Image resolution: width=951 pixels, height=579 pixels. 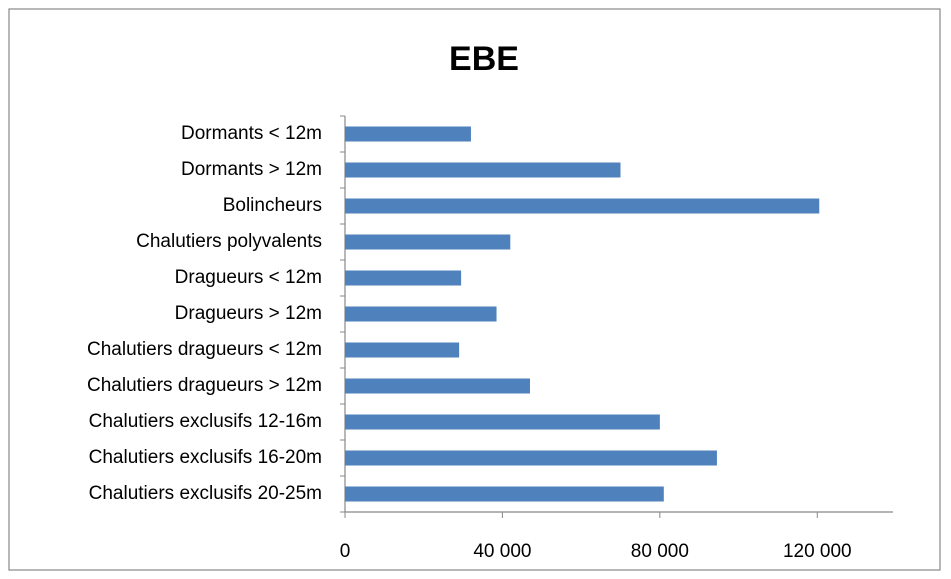 What do you see at coordinates (229, 241) in the screenshot?
I see `y-tick-label: Chalutiers polyvalents` at bounding box center [229, 241].